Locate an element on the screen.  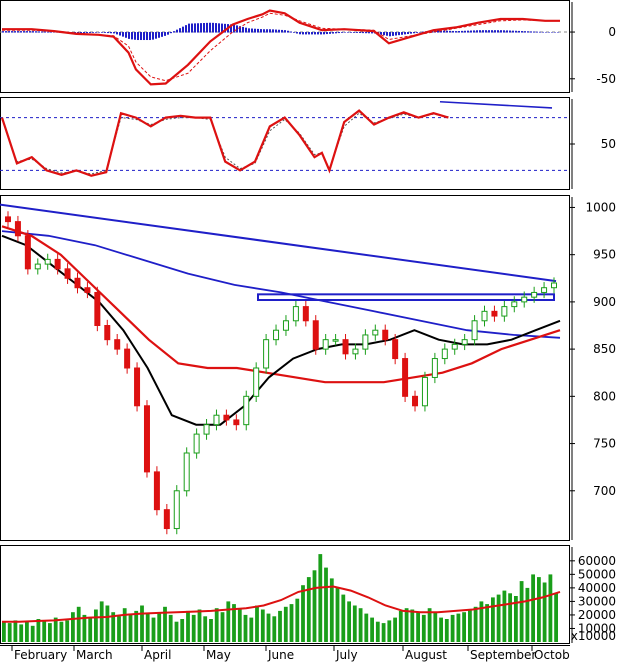
price-tick-label-750: 750 is located at coordinates (604, 444).